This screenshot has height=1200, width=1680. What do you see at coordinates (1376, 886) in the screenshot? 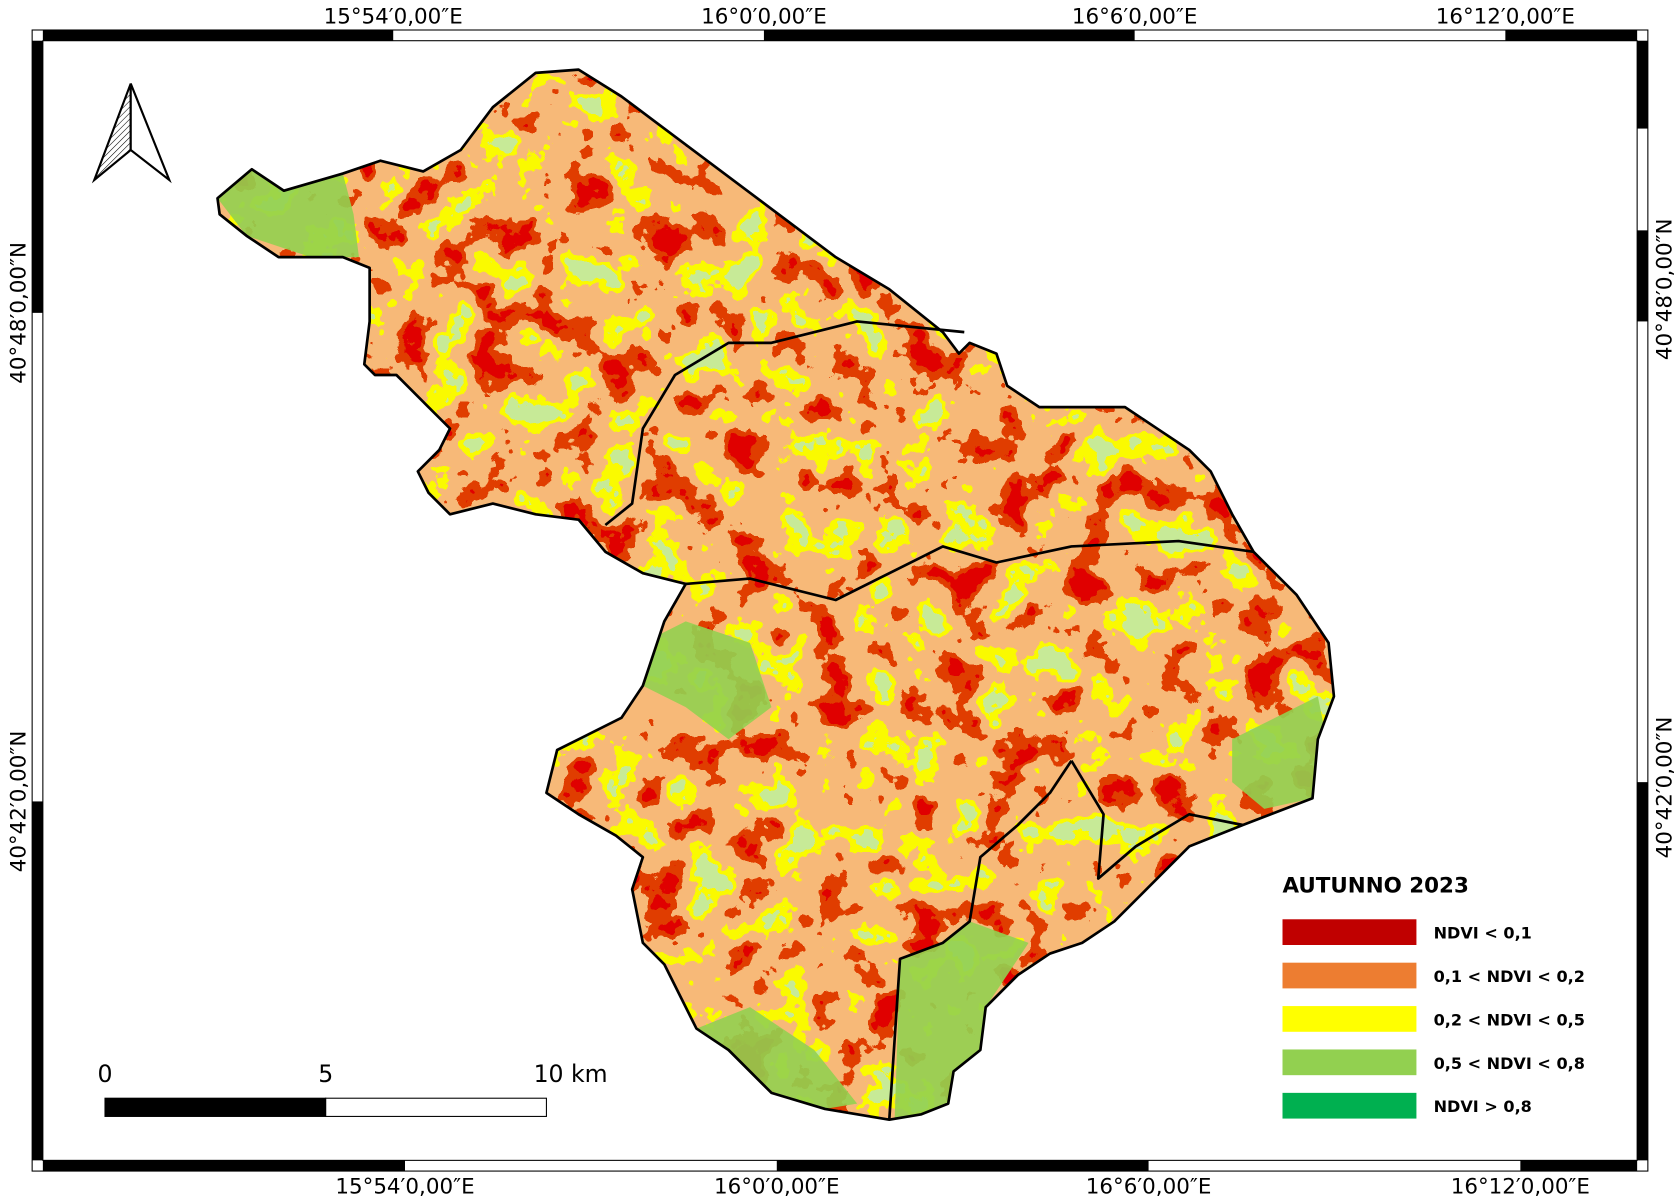
I see `legend-title: AUTUNNO 2023` at bounding box center [1376, 886].